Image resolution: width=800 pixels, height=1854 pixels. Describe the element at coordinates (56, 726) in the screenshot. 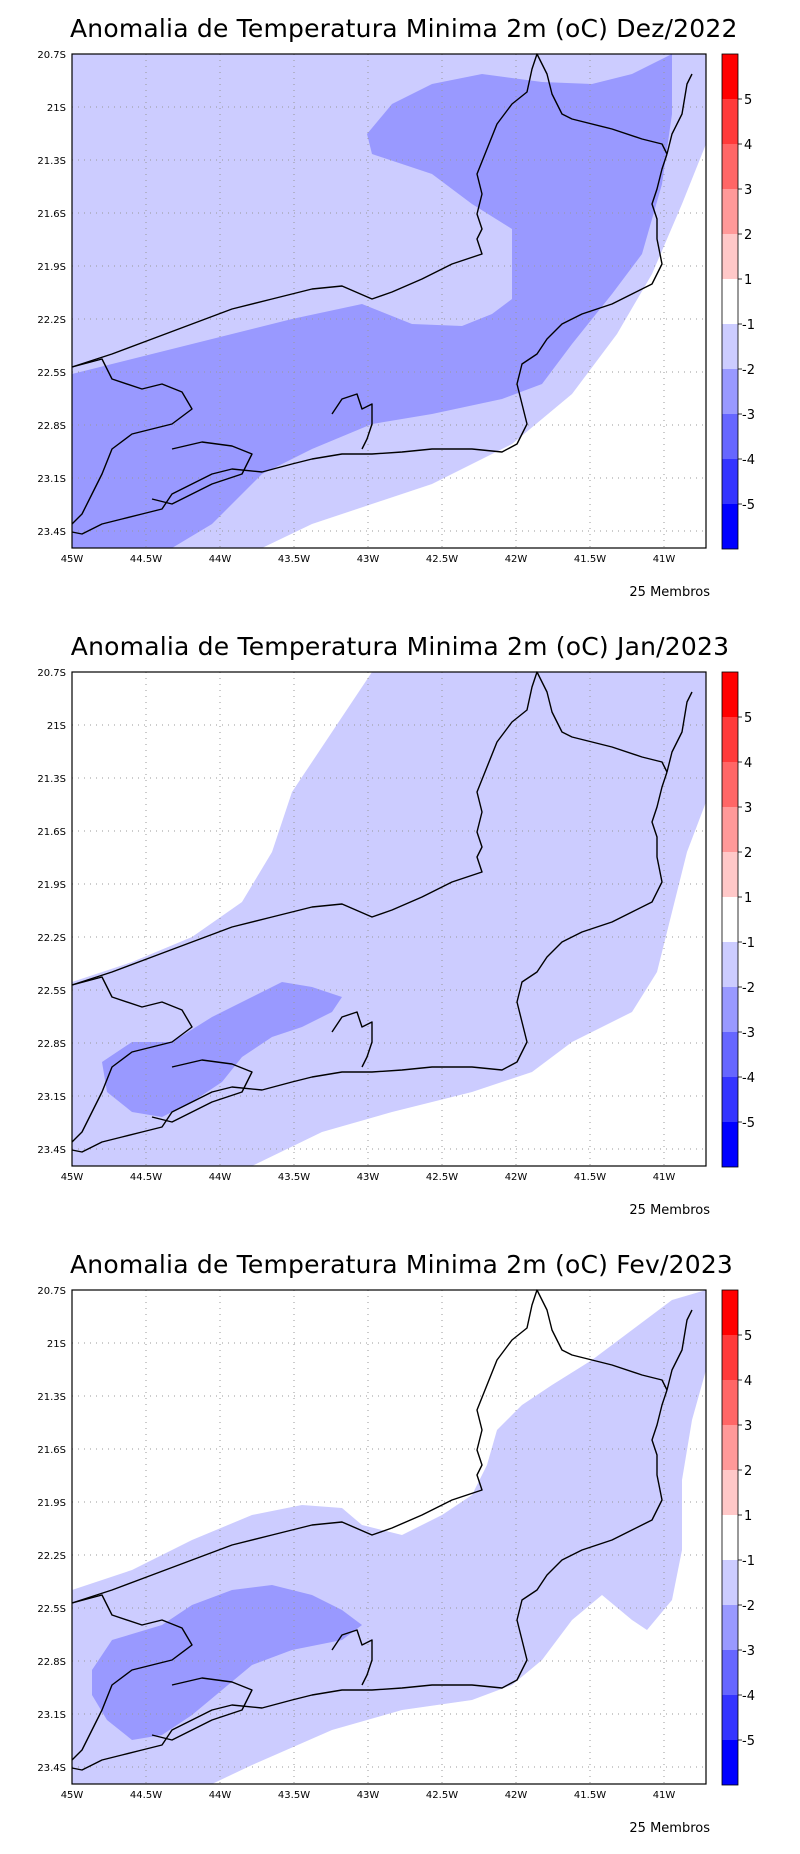

I see `svg-text: 21S` at that location.